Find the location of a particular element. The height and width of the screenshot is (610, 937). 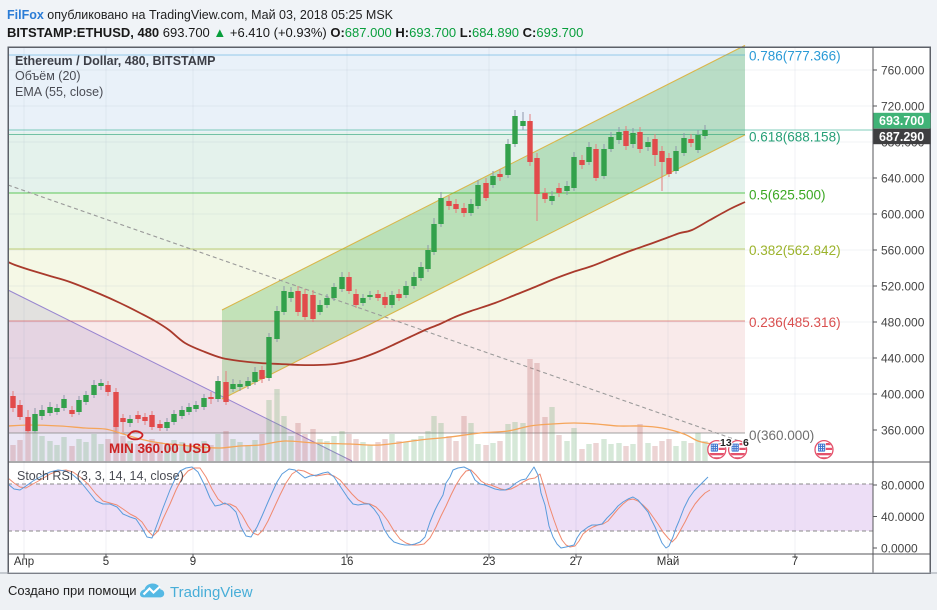

svg-text: 687.290 is located at coordinates (901, 137).